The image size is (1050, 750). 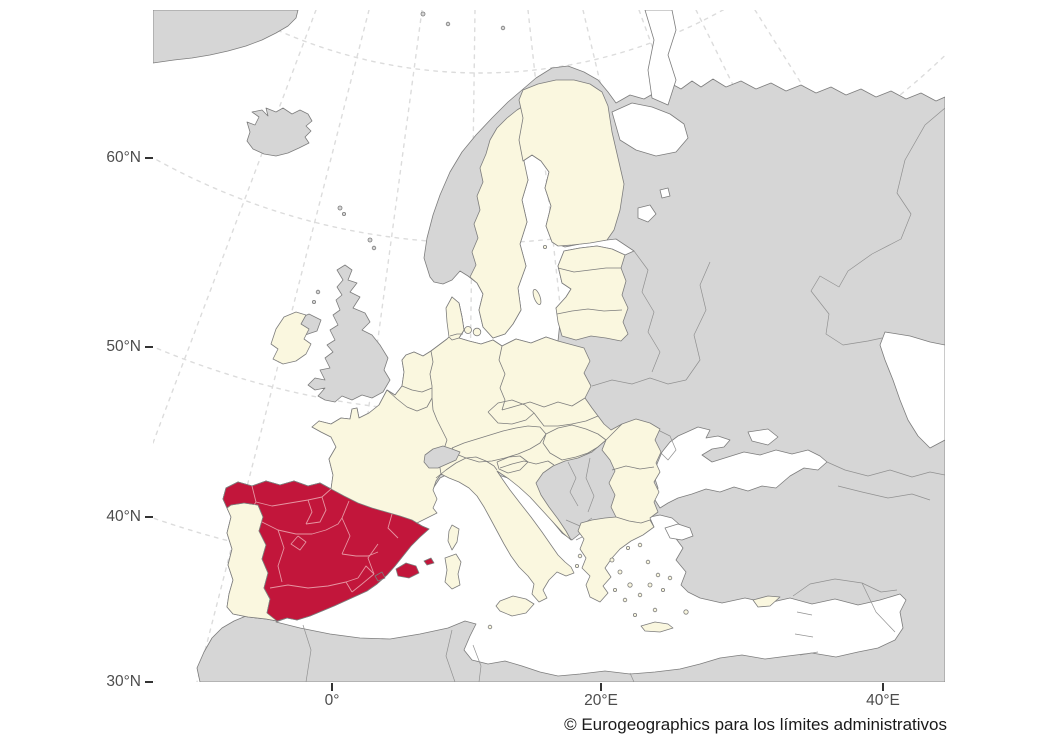 What do you see at coordinates (226, 37) in the screenshot?
I see `country-greenland` at bounding box center [226, 37].